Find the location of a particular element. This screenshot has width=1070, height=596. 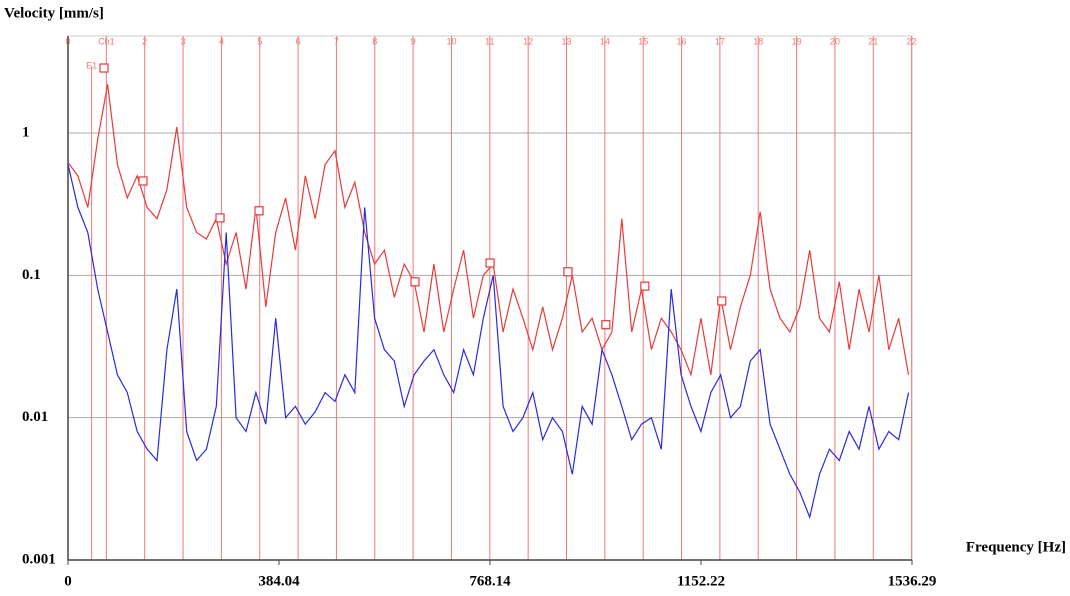

cursor-label: E1 is located at coordinates (91, 65).